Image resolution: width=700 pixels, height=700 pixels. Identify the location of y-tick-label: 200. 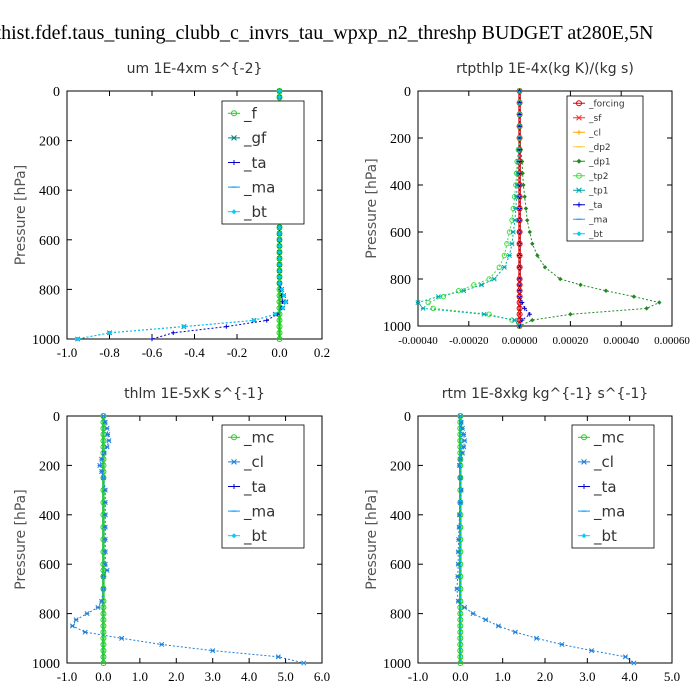
(400, 466).